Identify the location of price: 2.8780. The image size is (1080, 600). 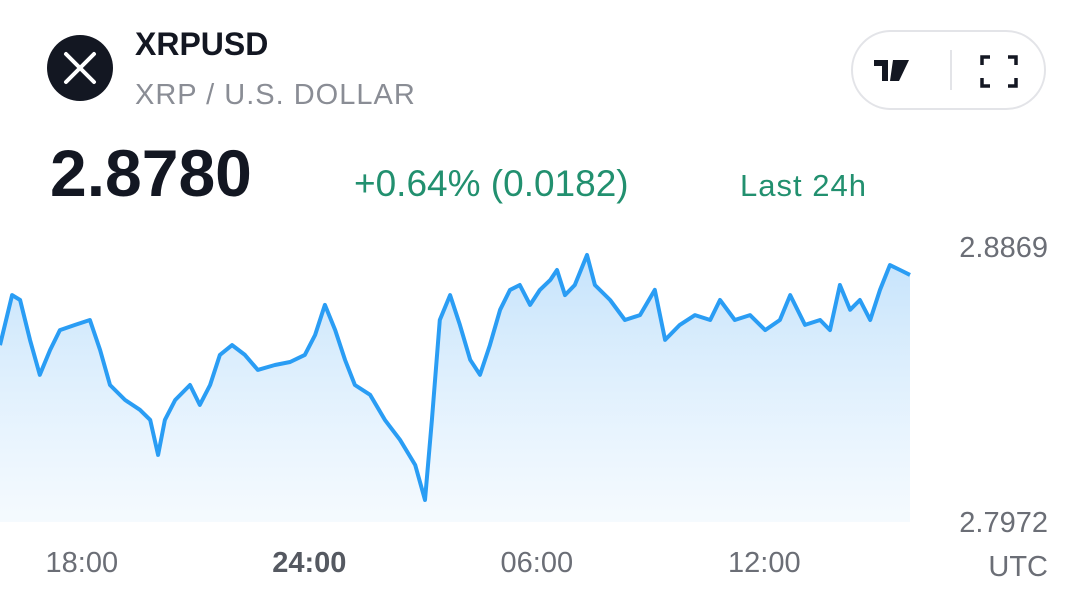
(151, 173).